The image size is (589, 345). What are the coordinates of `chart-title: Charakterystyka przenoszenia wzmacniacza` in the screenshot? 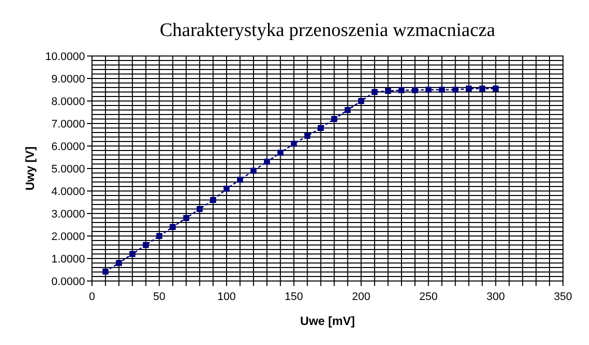 It's located at (328, 30).